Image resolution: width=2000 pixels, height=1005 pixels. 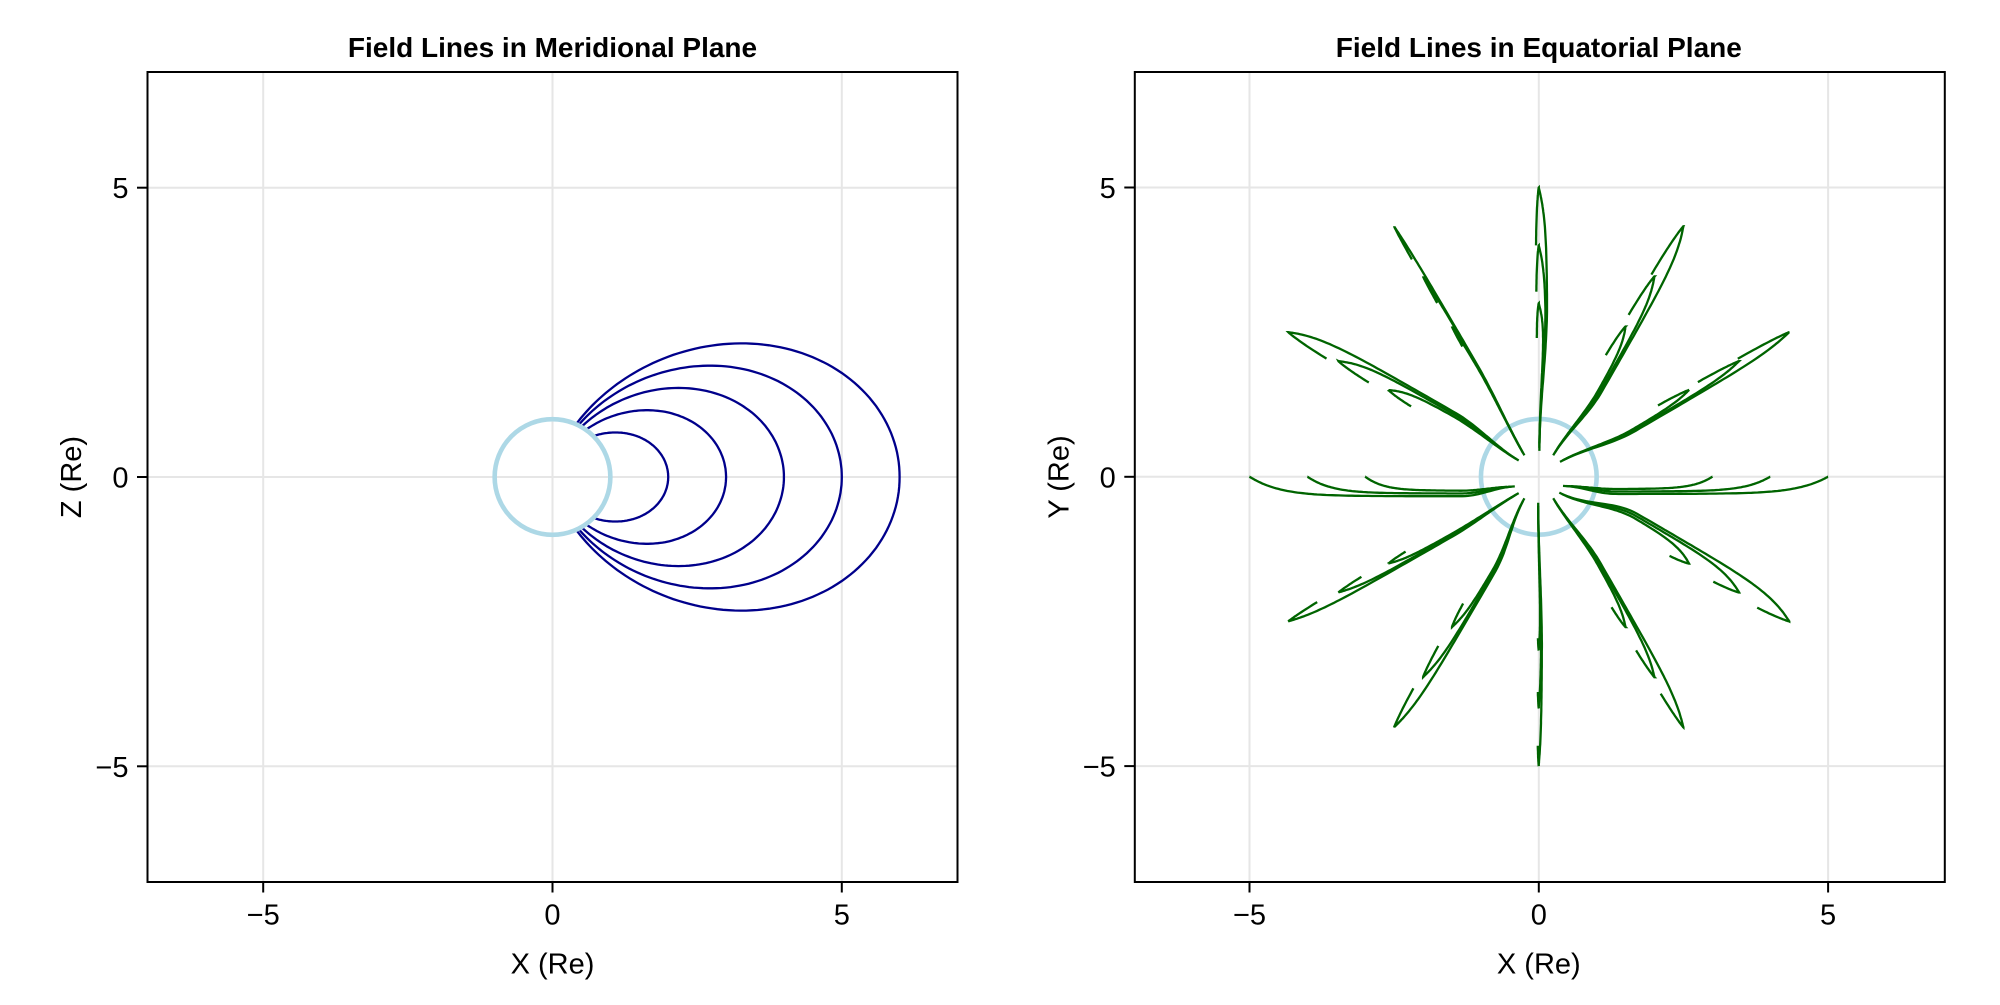 What do you see at coordinates (1060, 476) in the screenshot?
I see `svg-text: Y (Re)` at bounding box center [1060, 476].